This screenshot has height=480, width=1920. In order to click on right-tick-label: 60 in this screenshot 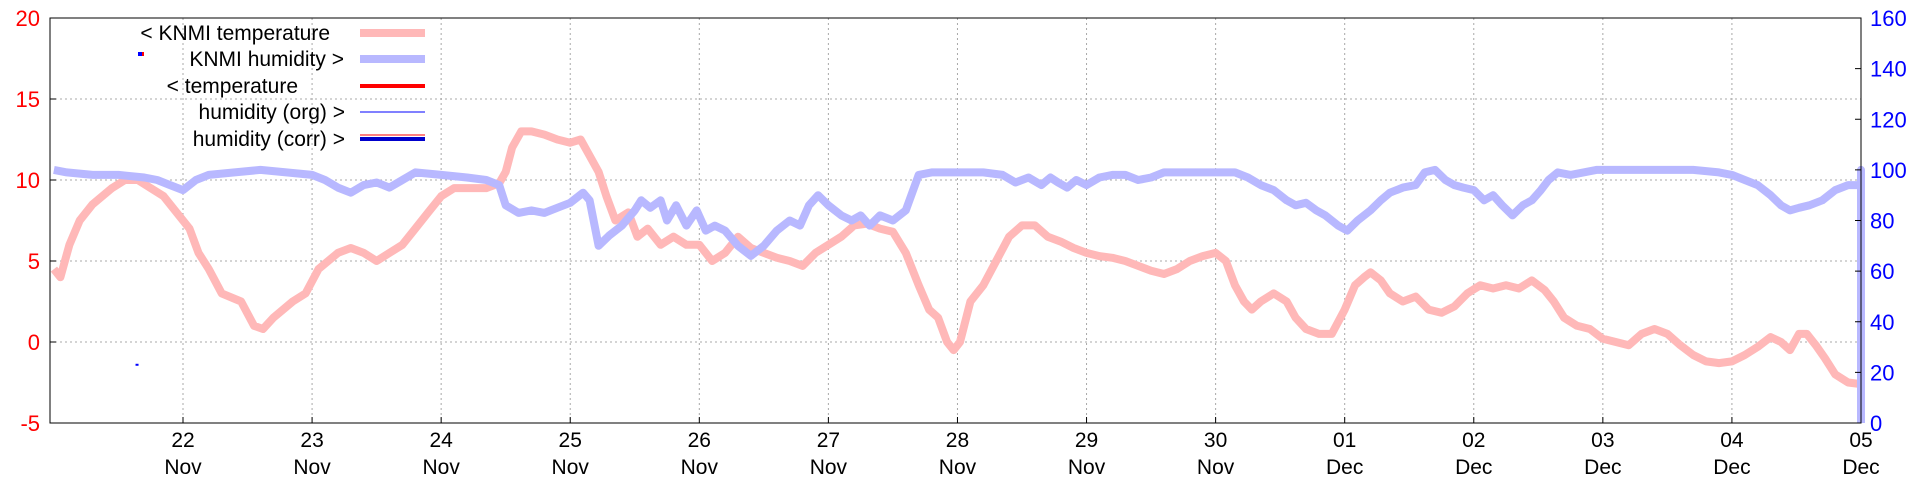, I will do `click(1882, 271)`.